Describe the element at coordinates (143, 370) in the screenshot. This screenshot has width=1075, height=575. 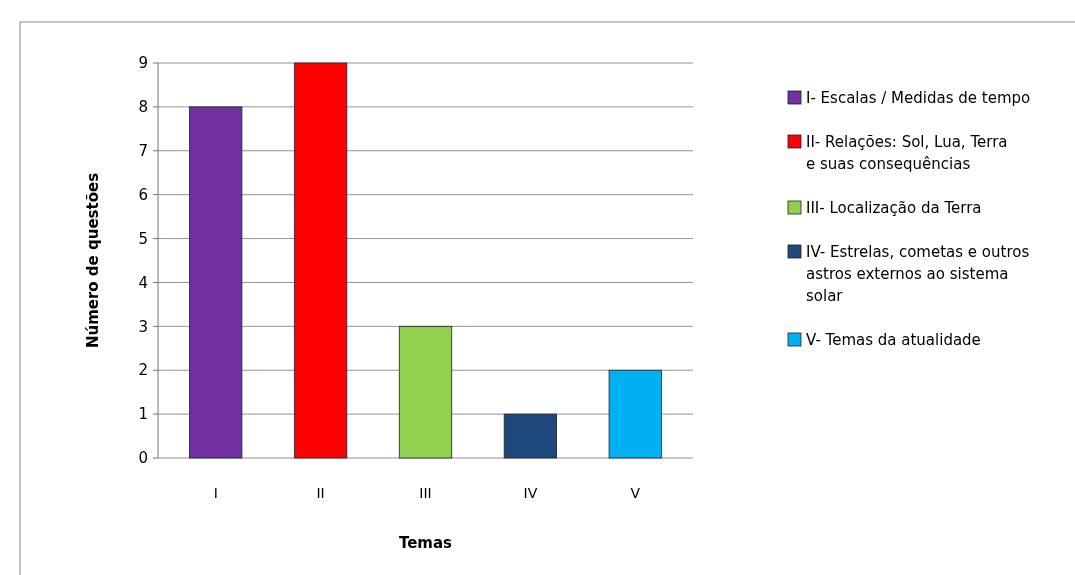
I see `y-tick-label: 2` at that location.